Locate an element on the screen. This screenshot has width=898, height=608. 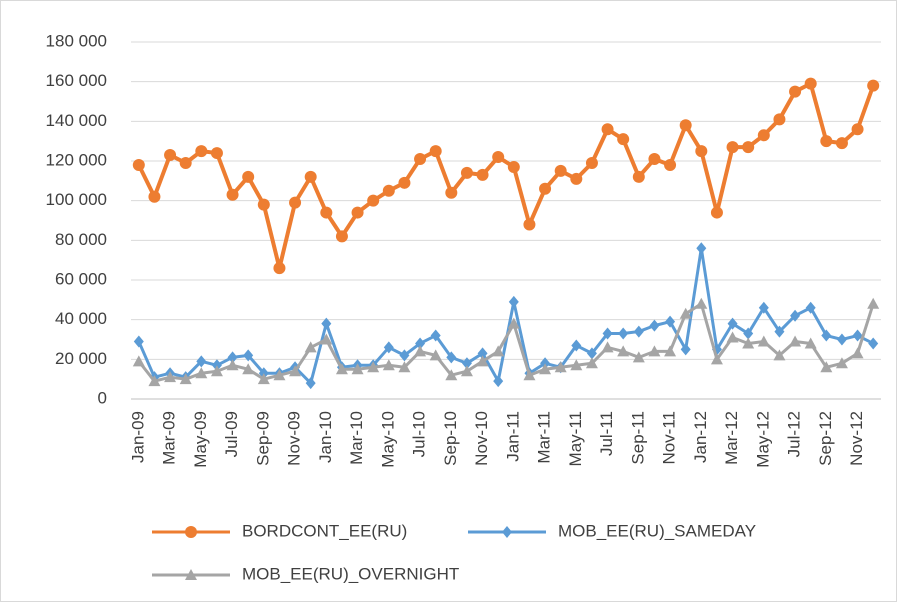
y-tick-label: 20 000 is located at coordinates (81, 358).